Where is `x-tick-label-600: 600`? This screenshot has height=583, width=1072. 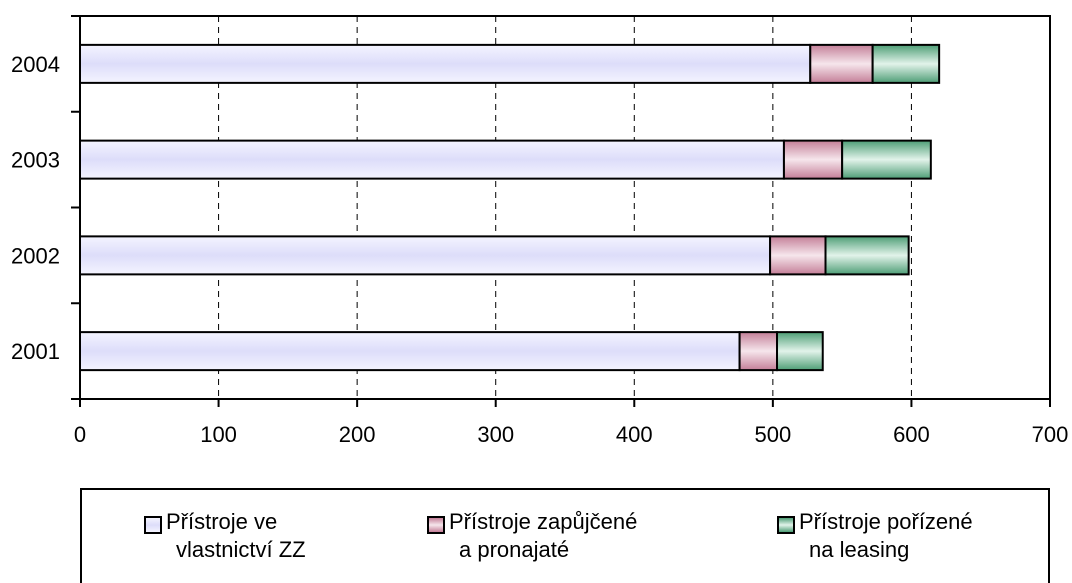 x-tick-label-600: 600 is located at coordinates (911, 434).